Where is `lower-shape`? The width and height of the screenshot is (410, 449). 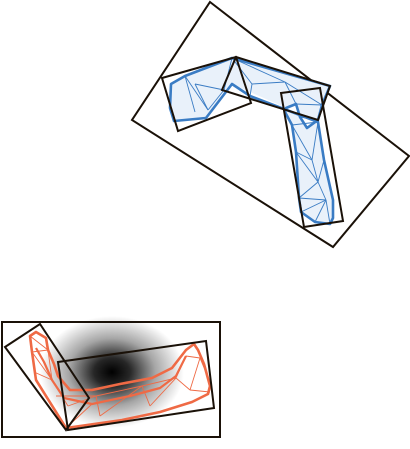 lower-shape is located at coordinates (111, 377).